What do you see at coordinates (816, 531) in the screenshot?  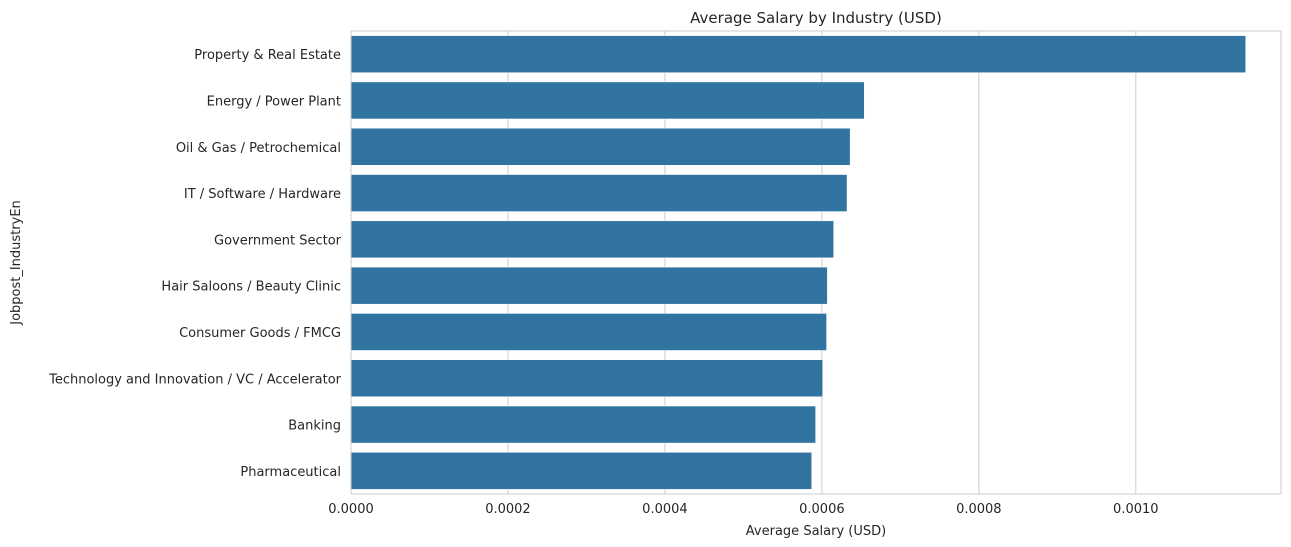 I see `x-axis-label: Average Salary (USD)` at bounding box center [816, 531].